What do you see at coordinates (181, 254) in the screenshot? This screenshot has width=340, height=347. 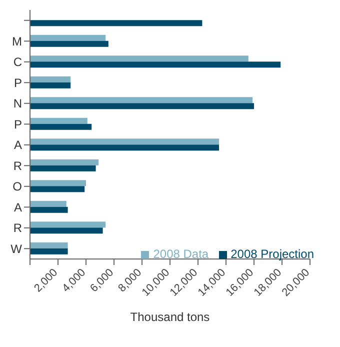 I see `legend-label: 2008 Data` at bounding box center [181, 254].